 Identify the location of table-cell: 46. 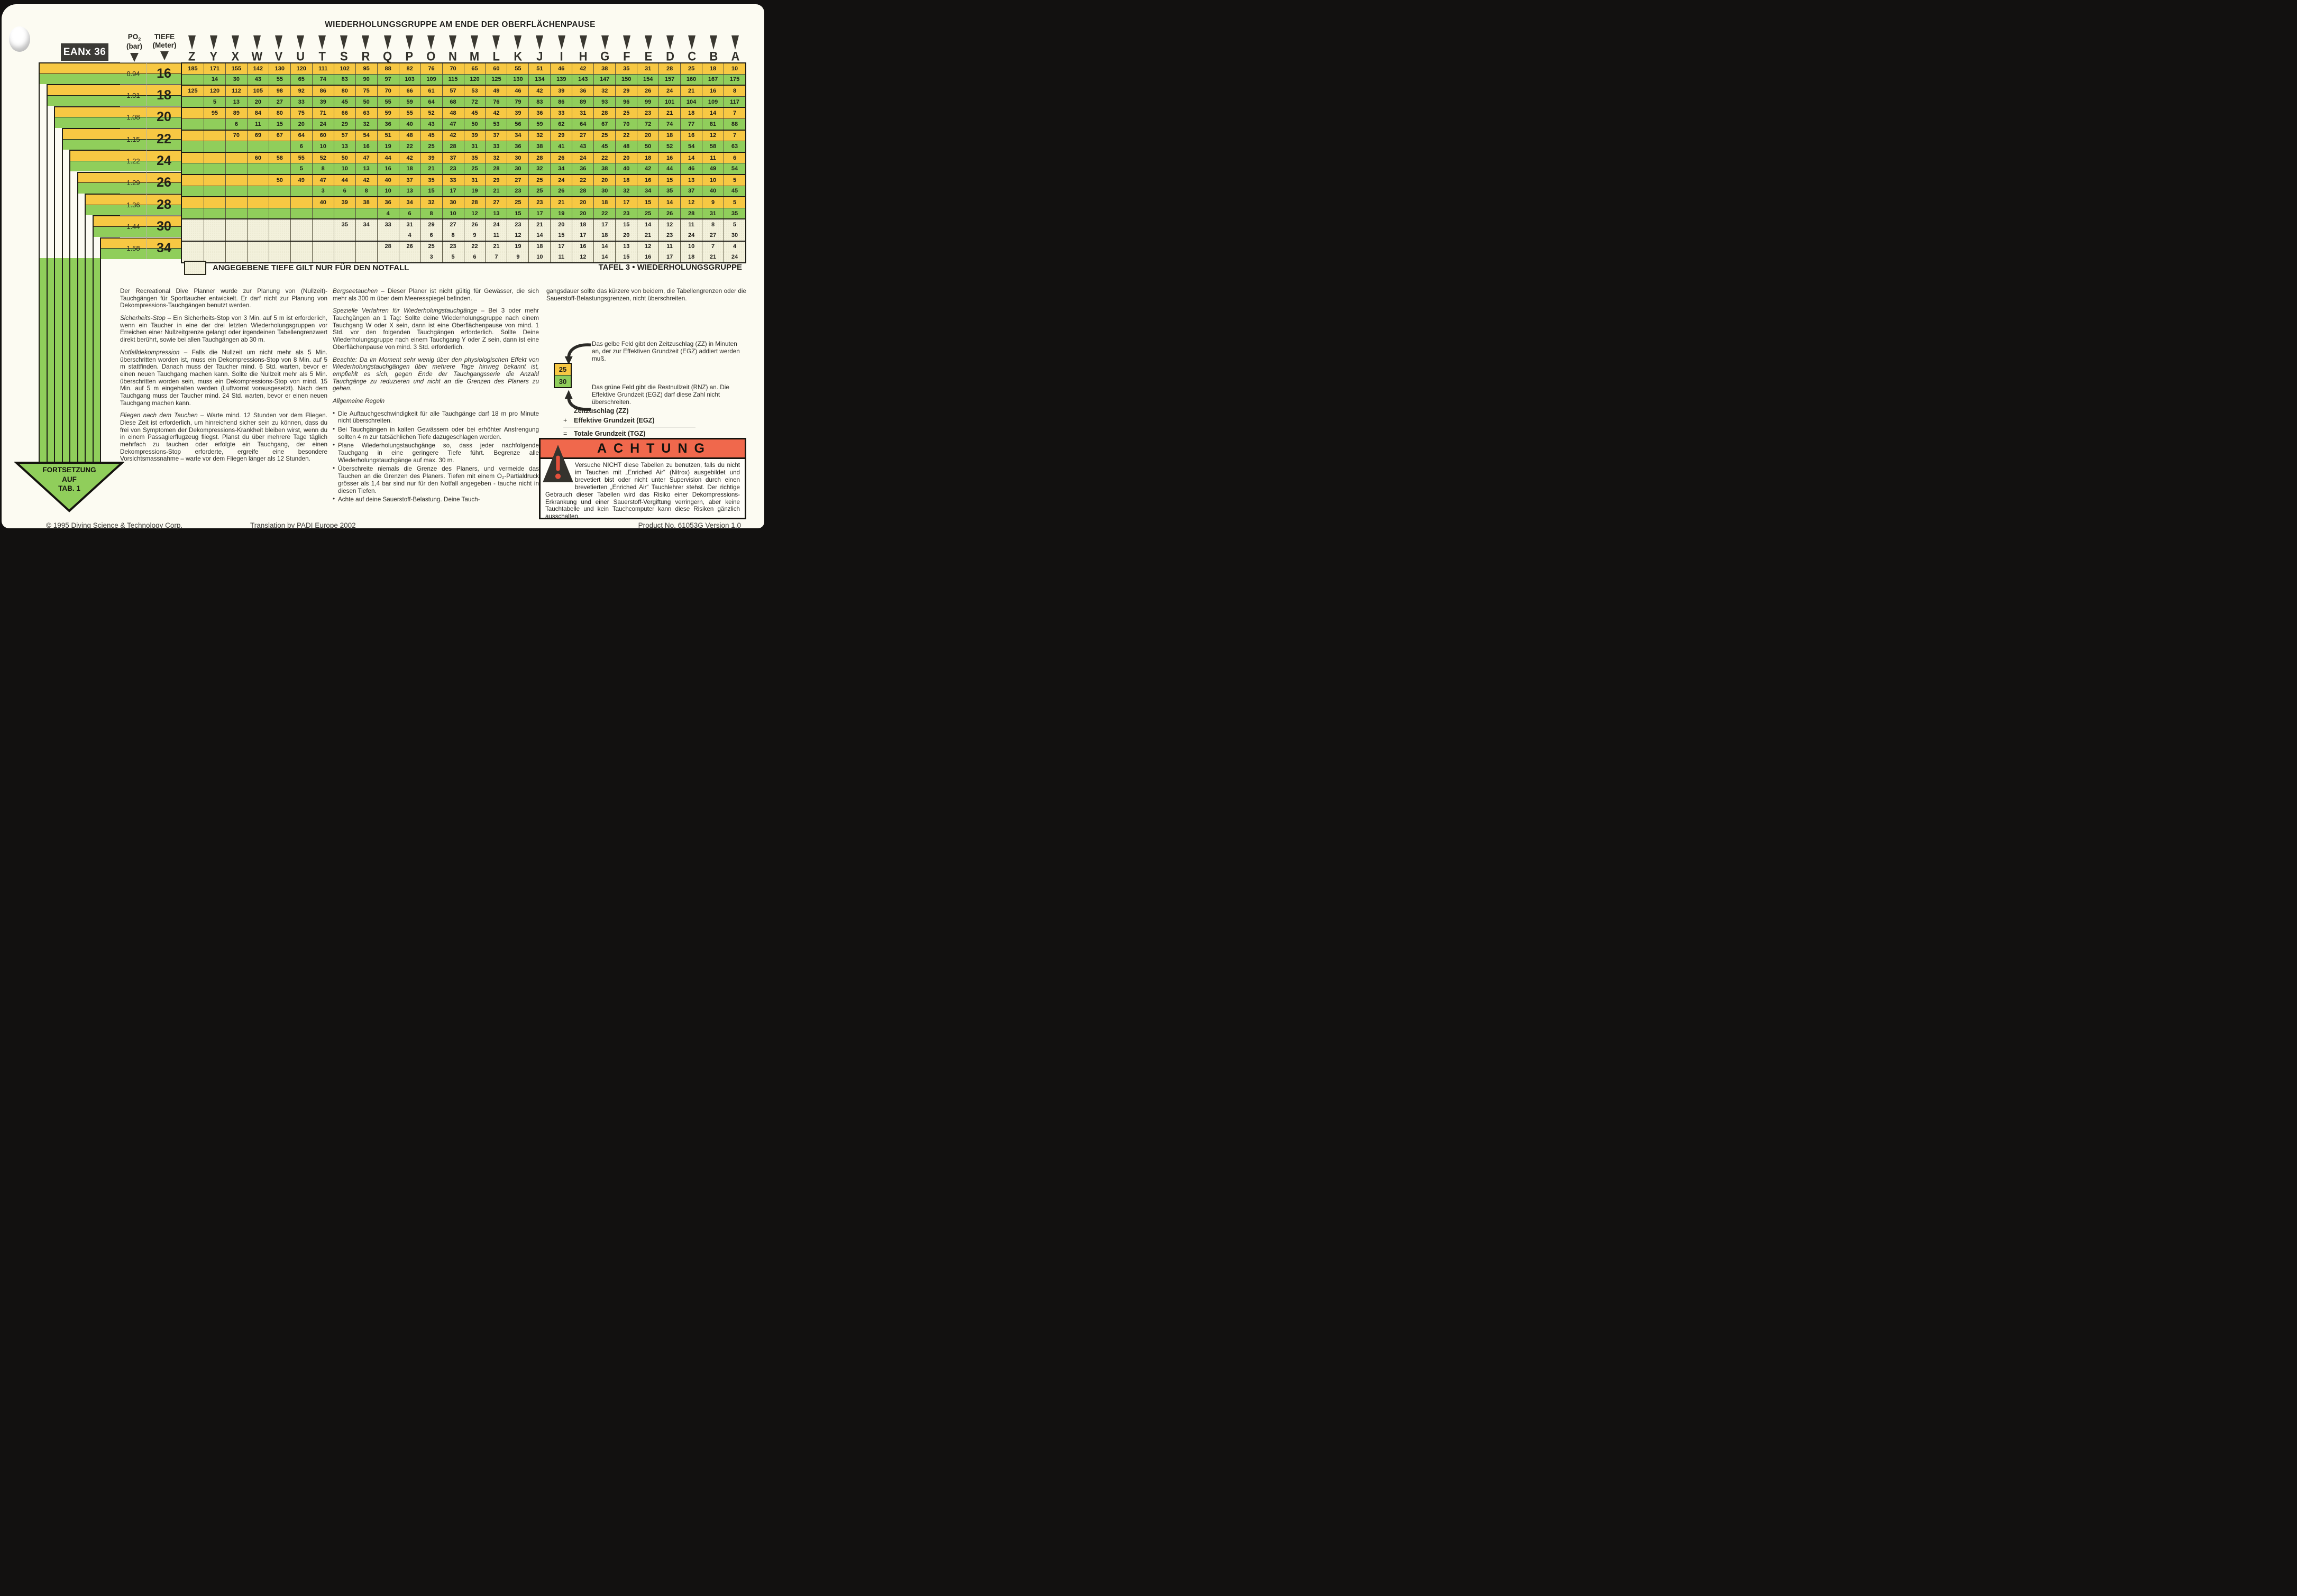
(517, 91).